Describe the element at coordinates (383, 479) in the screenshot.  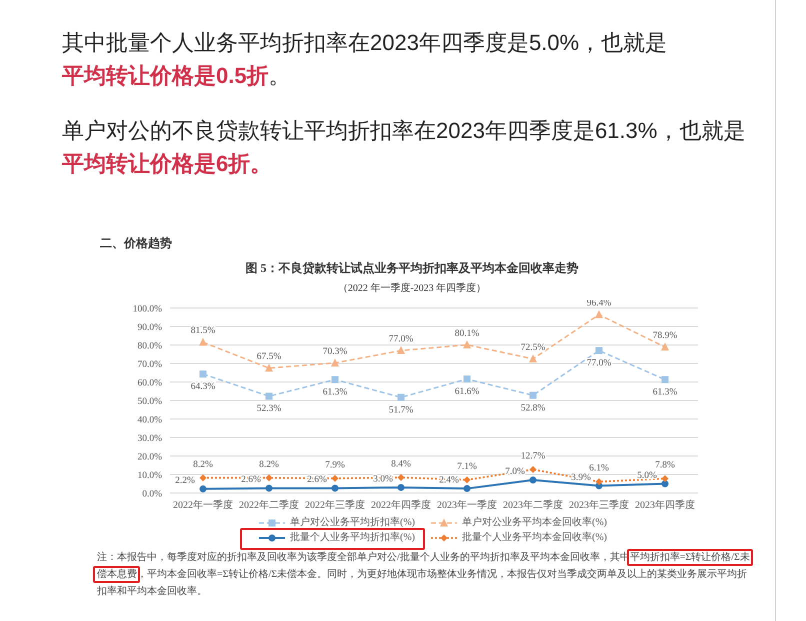
I see `data-label: 3.0%` at that location.